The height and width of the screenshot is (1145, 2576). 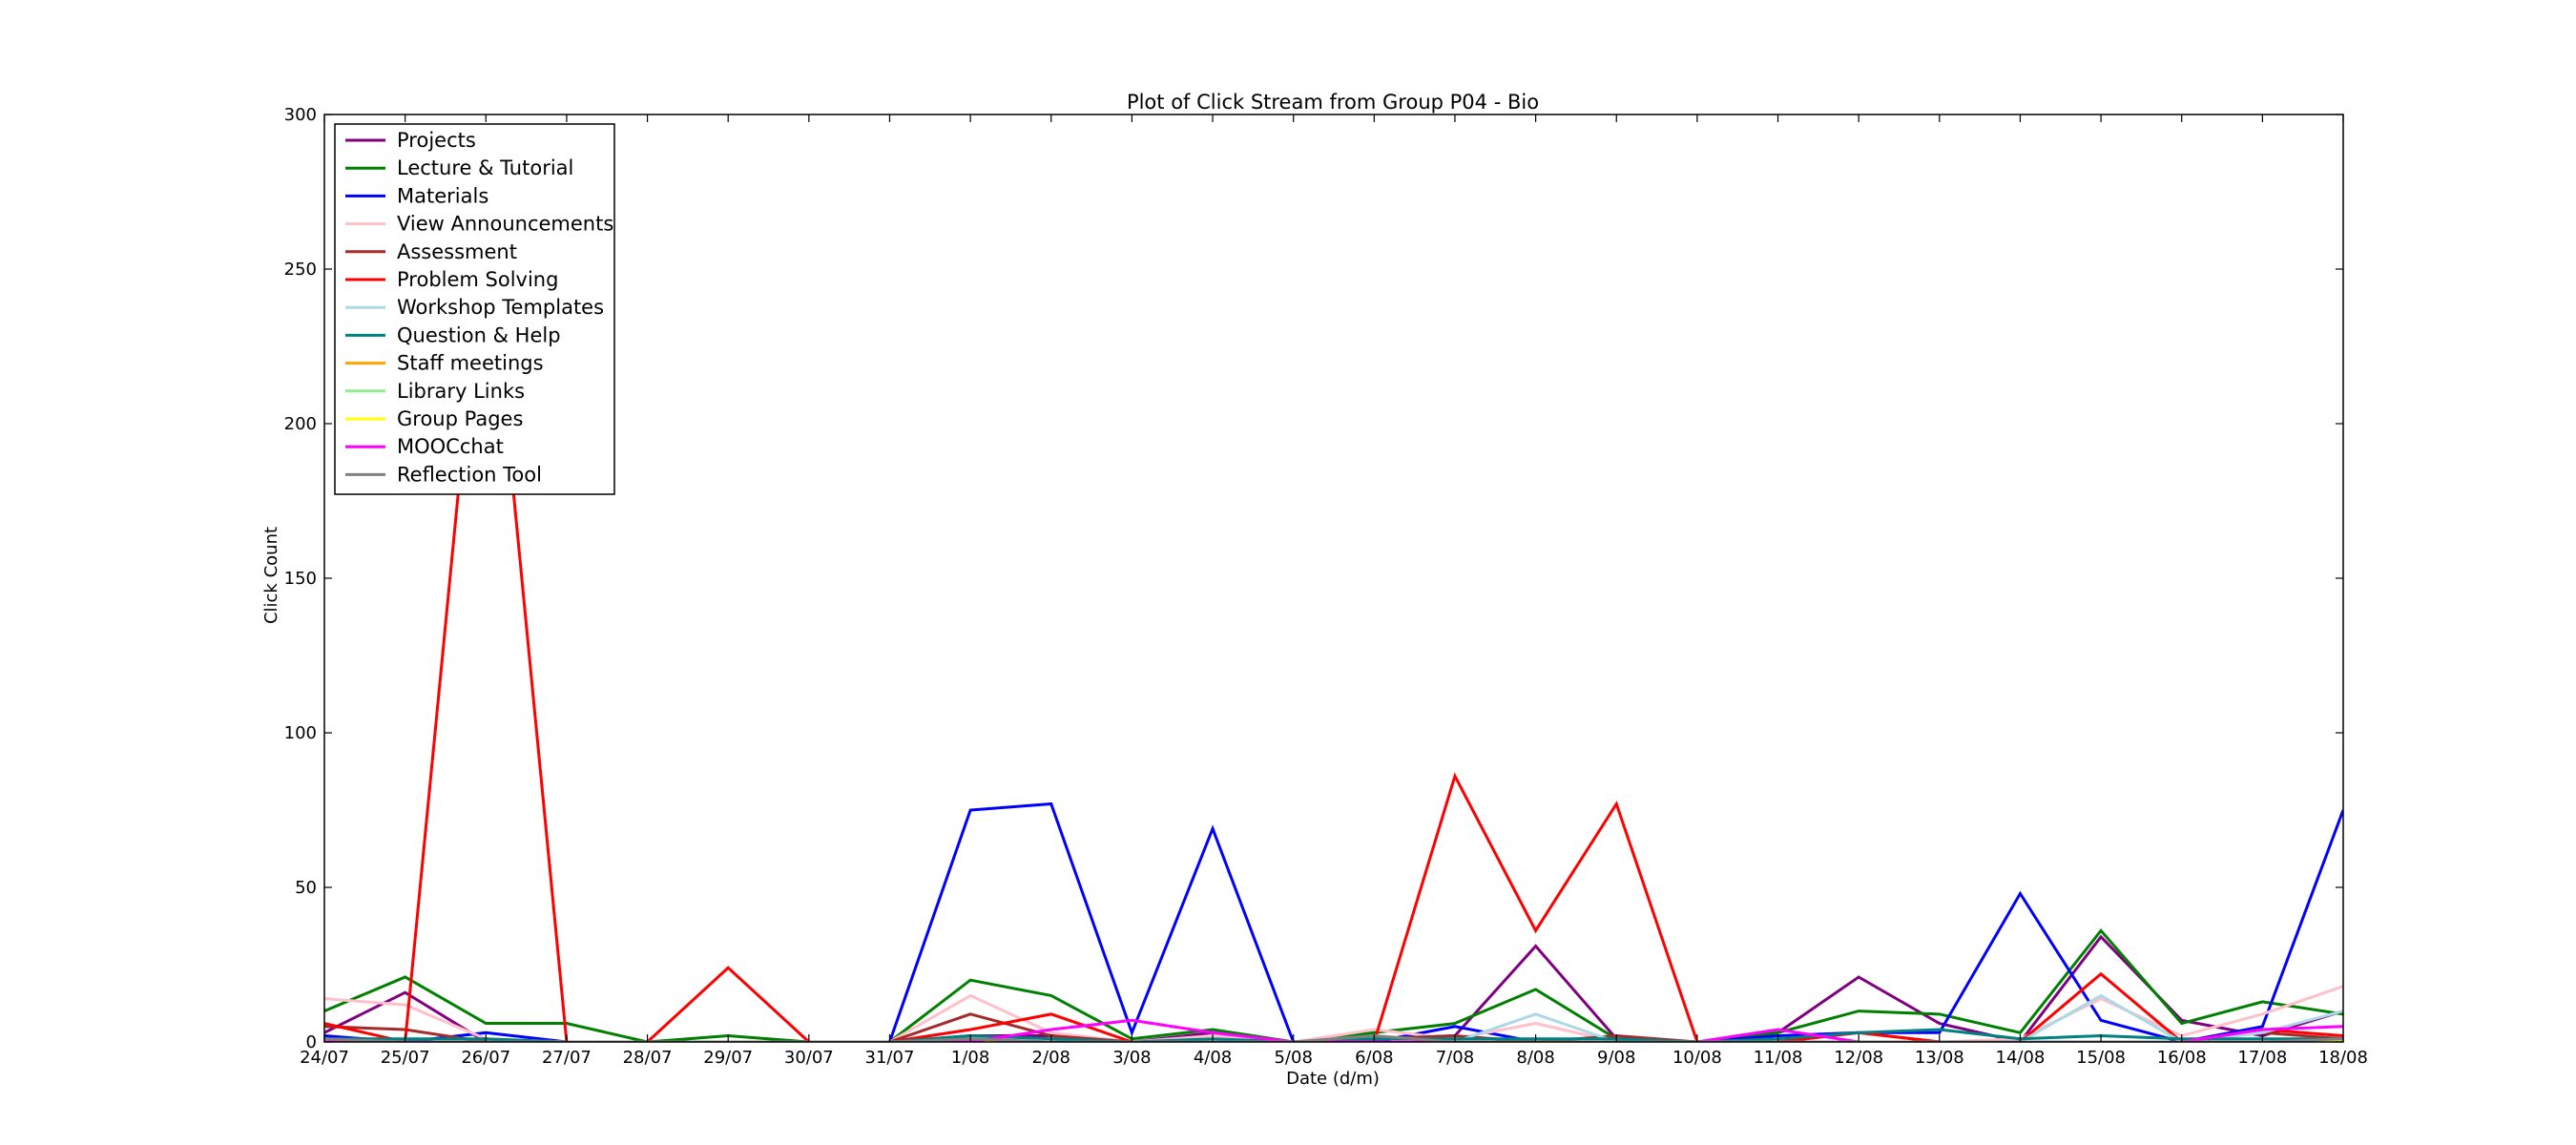 I want to click on x-tick-label: 25/07, so click(x=405, y=1058).